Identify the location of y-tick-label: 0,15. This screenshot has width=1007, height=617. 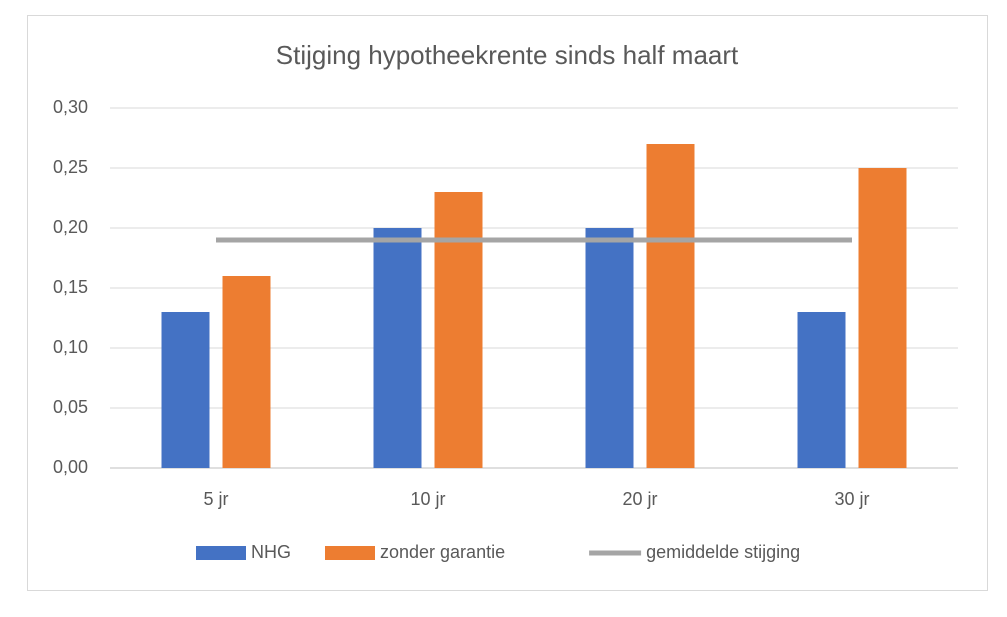
(70, 287).